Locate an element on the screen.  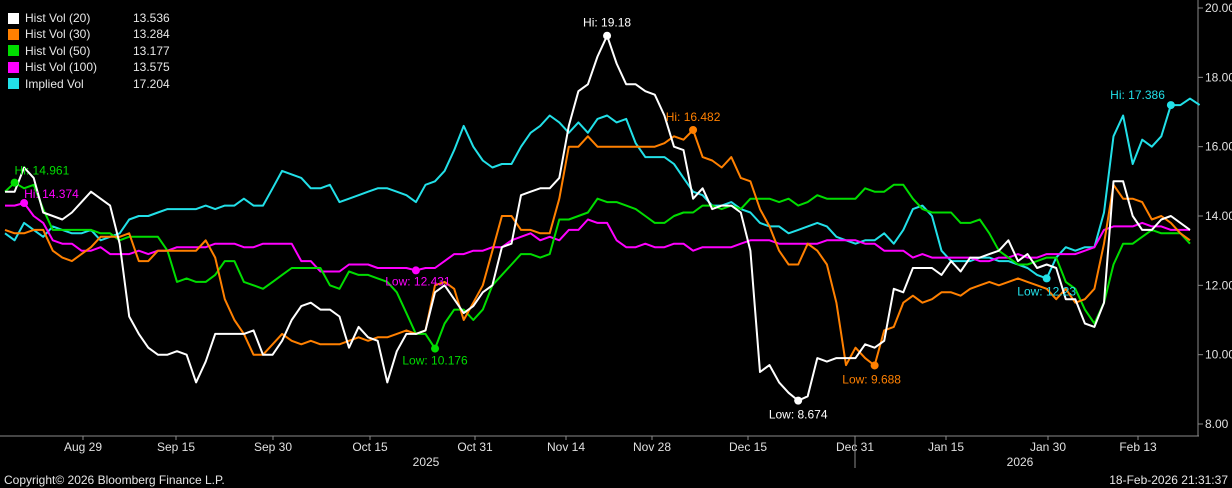
legend-series-name: Hist Vol (20) is located at coordinates (58, 18).